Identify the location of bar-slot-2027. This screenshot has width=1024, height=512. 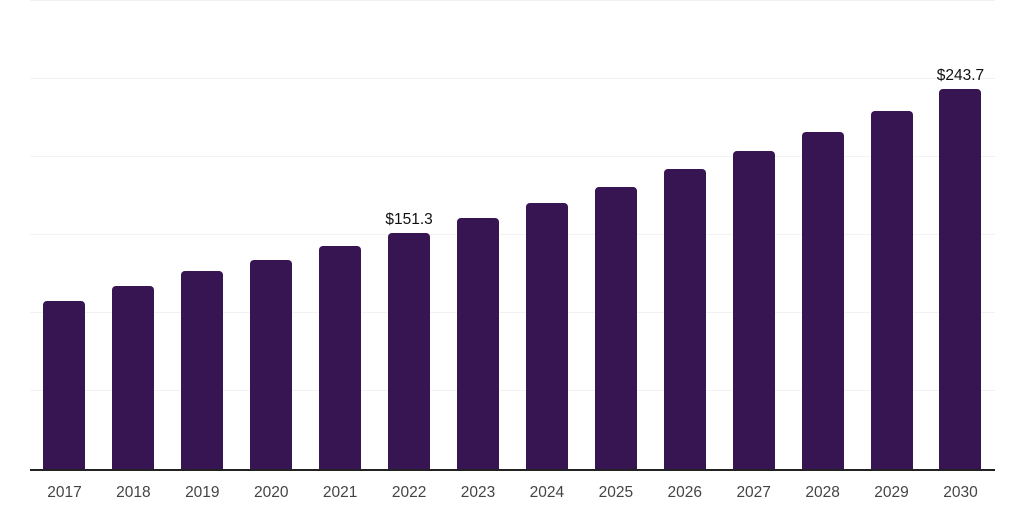
(753, 235).